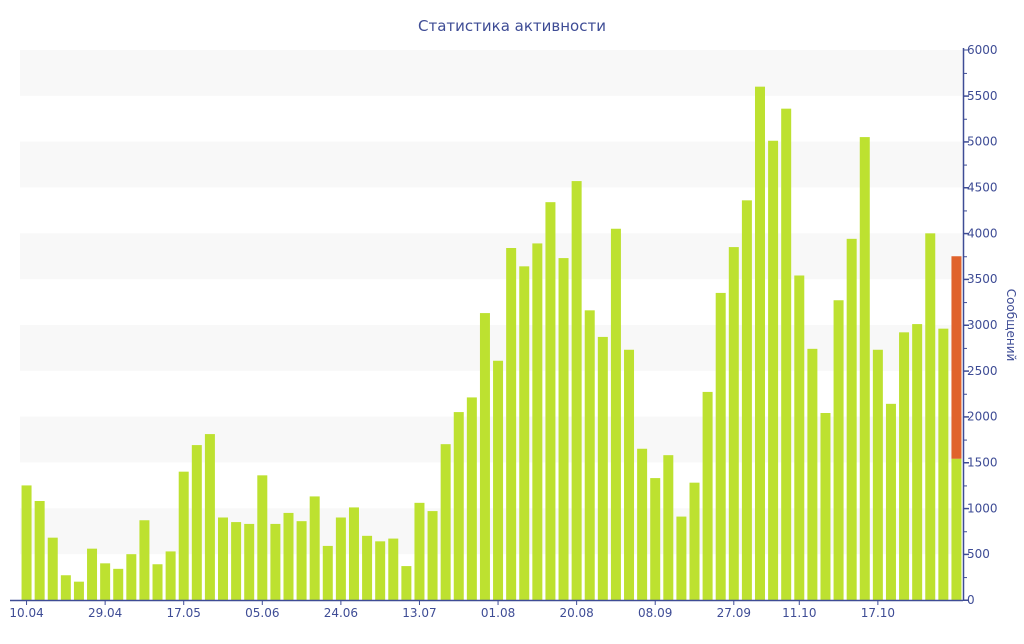 The image size is (1024, 644). Describe the element at coordinates (878, 613) in the screenshot. I see `x-tick-label: 17.10` at that location.